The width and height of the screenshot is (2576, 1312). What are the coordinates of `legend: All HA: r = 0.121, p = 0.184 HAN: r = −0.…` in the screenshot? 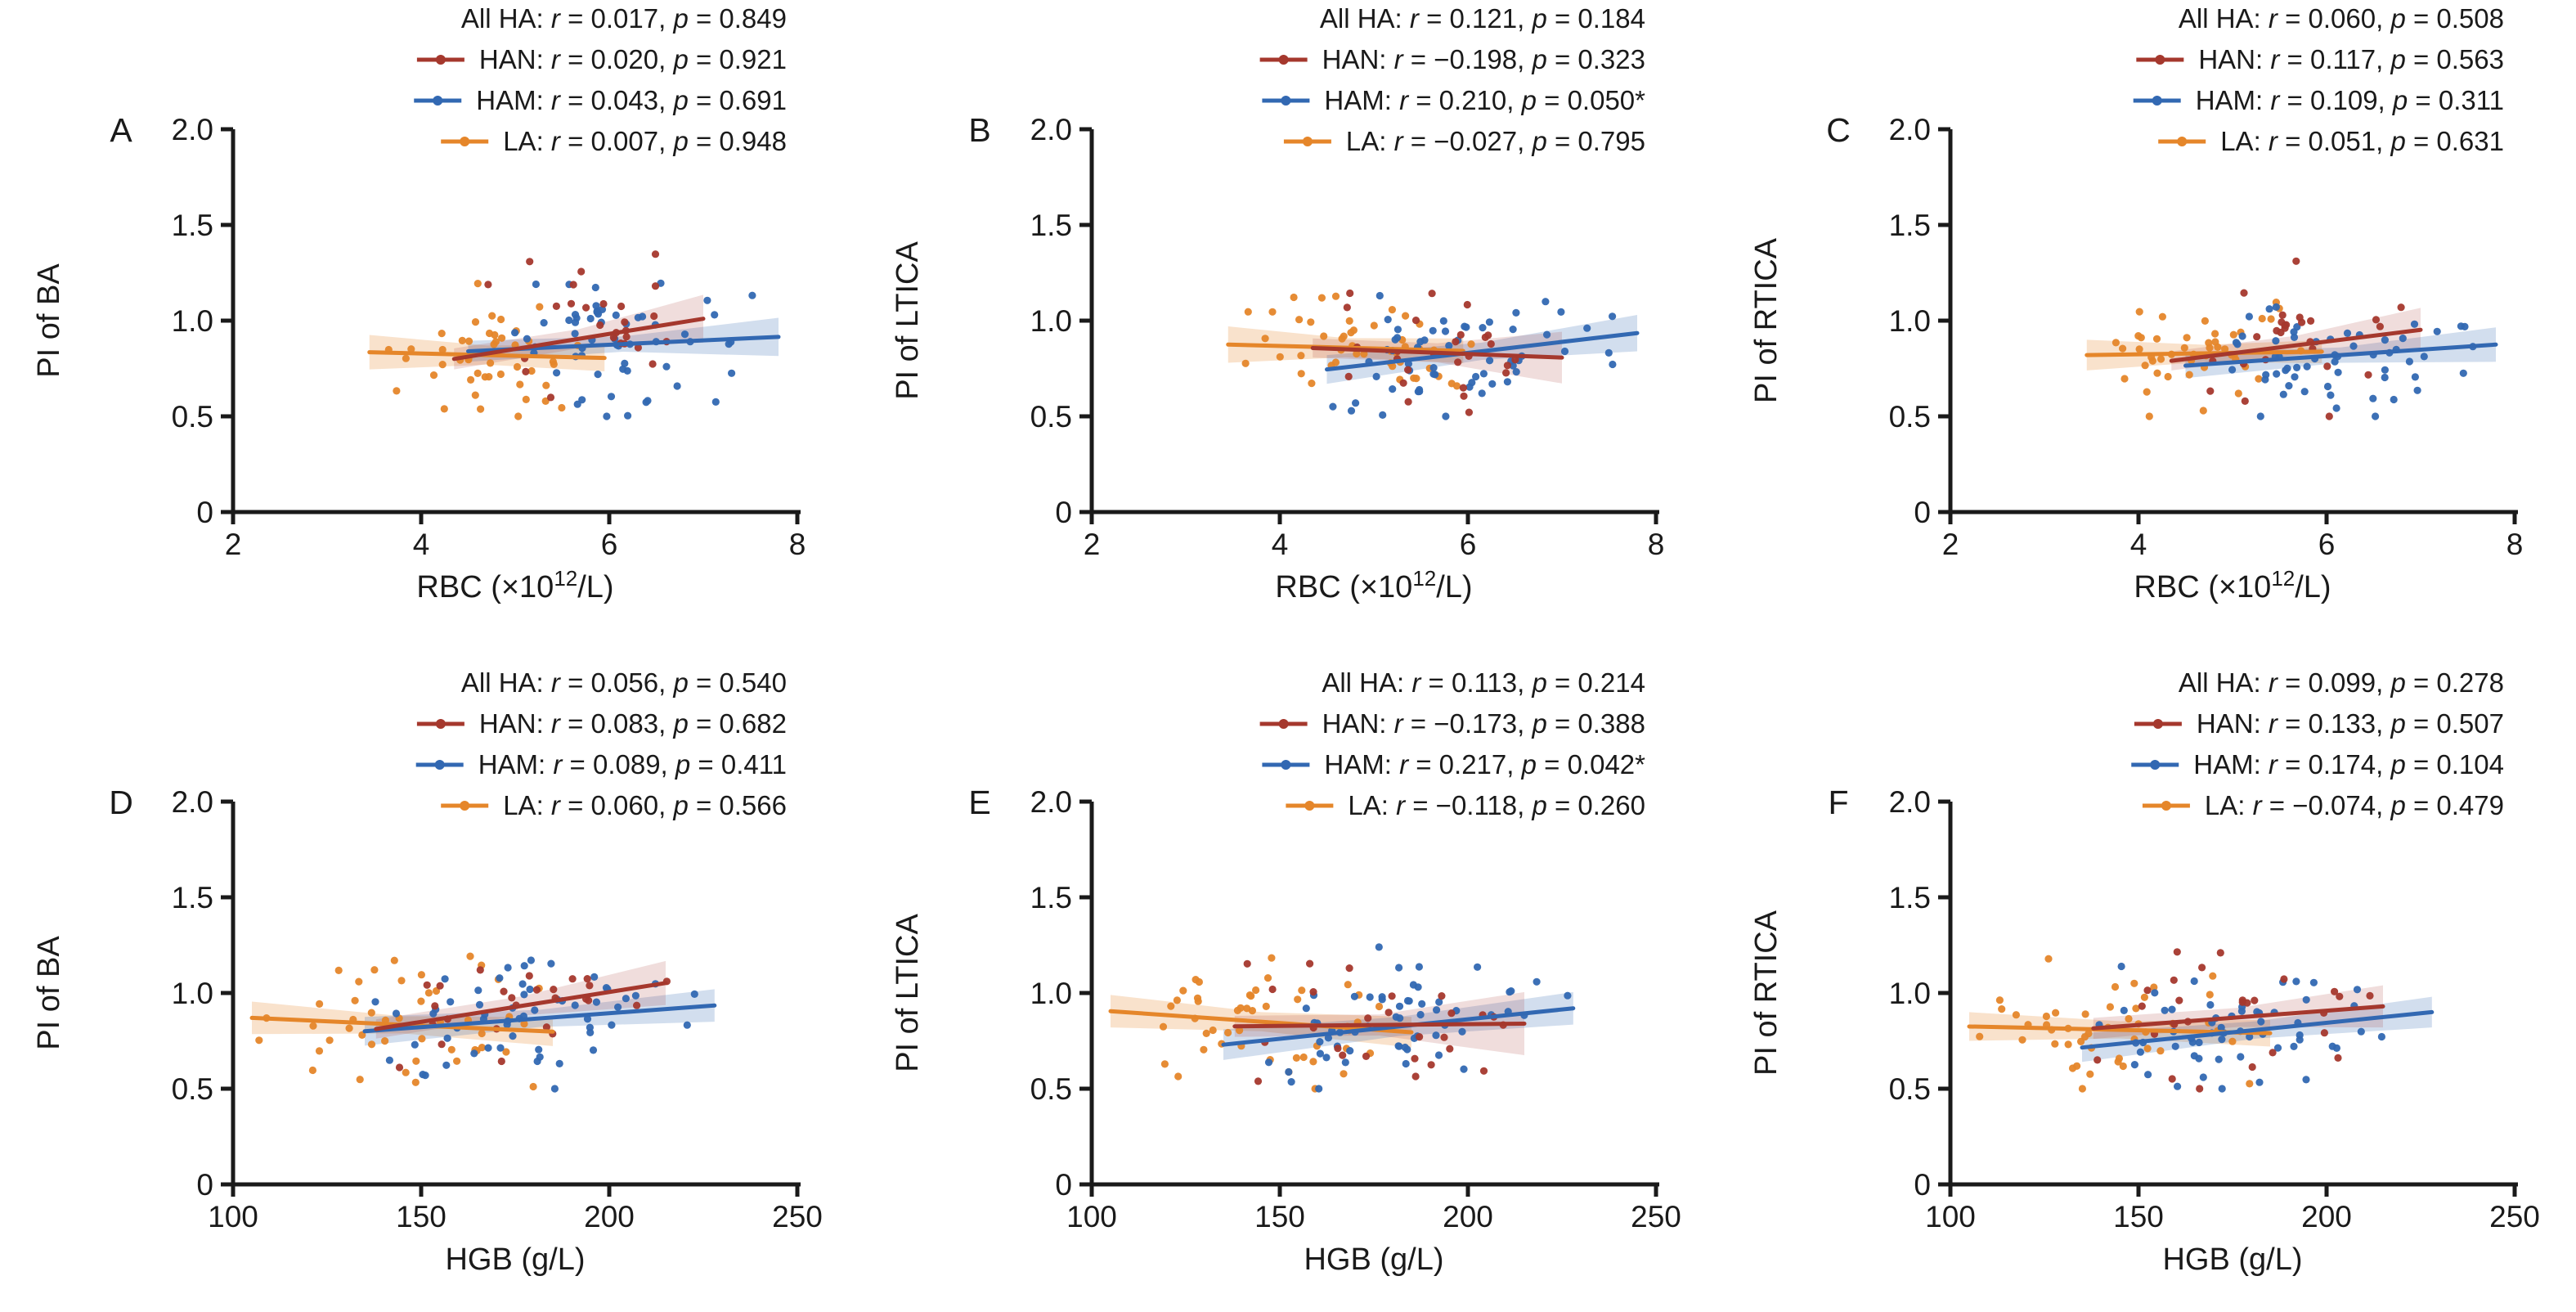 It's located at (1452, 80).